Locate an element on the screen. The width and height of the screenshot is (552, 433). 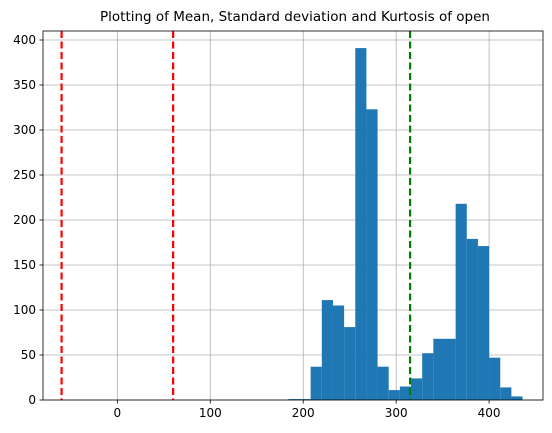
x-tick-label: 0 is located at coordinates (118, 413).